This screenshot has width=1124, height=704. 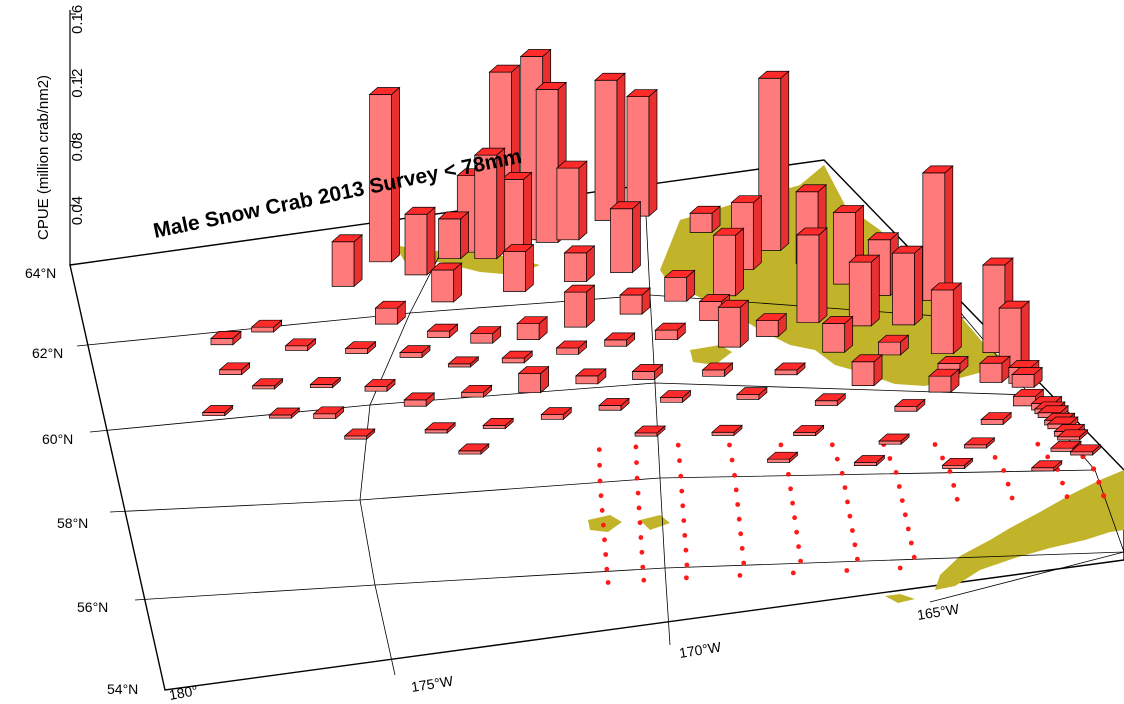 I want to click on lon-tick-label: 175°W, so click(x=432, y=683).